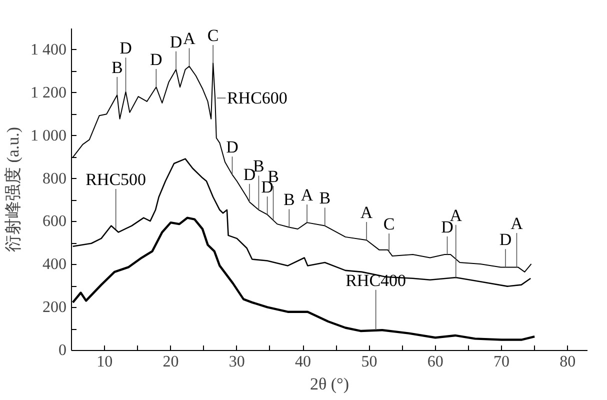  What do you see at coordinates (62, 350) in the screenshot?
I see `y-tick-label: 0` at bounding box center [62, 350].